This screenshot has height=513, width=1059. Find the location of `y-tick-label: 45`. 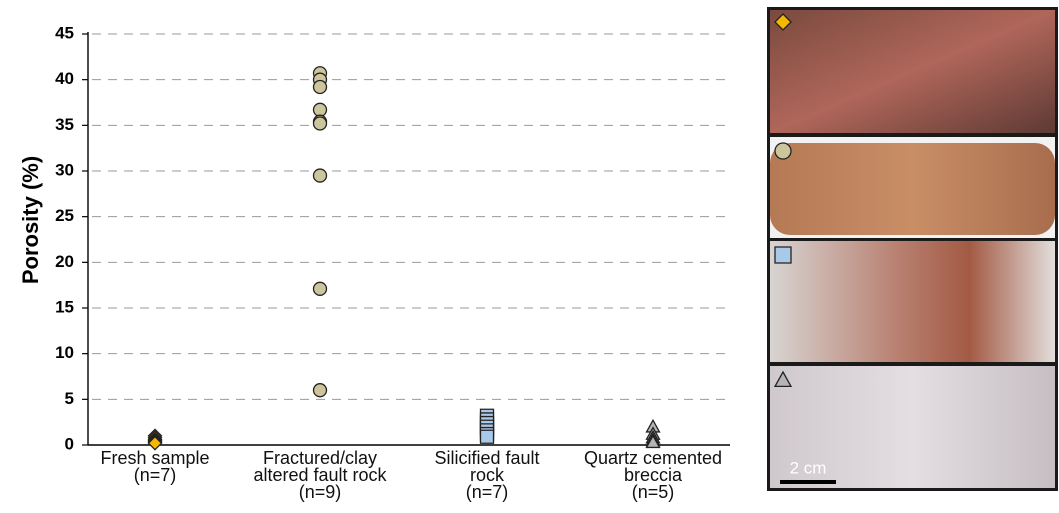

y-tick-label: 45 is located at coordinates (64, 32).